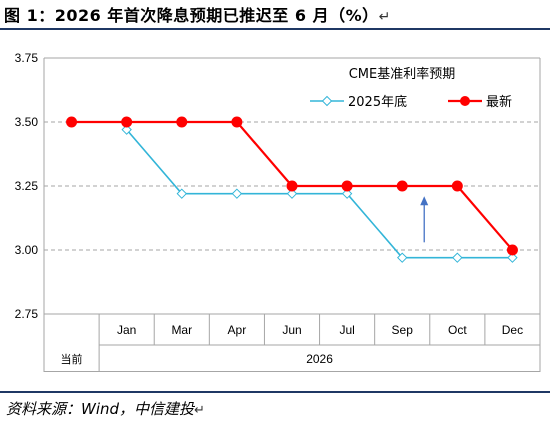 The height and width of the screenshot is (423, 550). I want to click on x-tick-oct: Oct, so click(457, 330).